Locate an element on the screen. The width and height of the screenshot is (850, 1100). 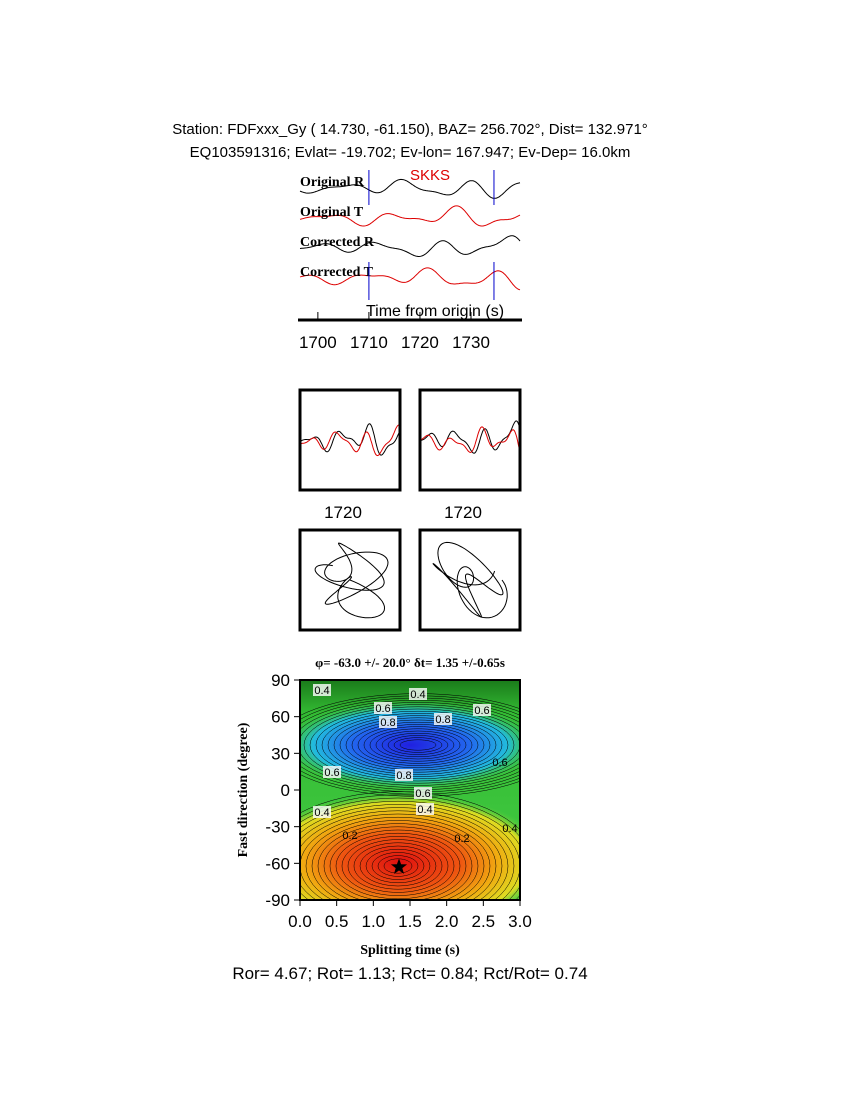
best-fit-star is located at coordinates (399, 866).